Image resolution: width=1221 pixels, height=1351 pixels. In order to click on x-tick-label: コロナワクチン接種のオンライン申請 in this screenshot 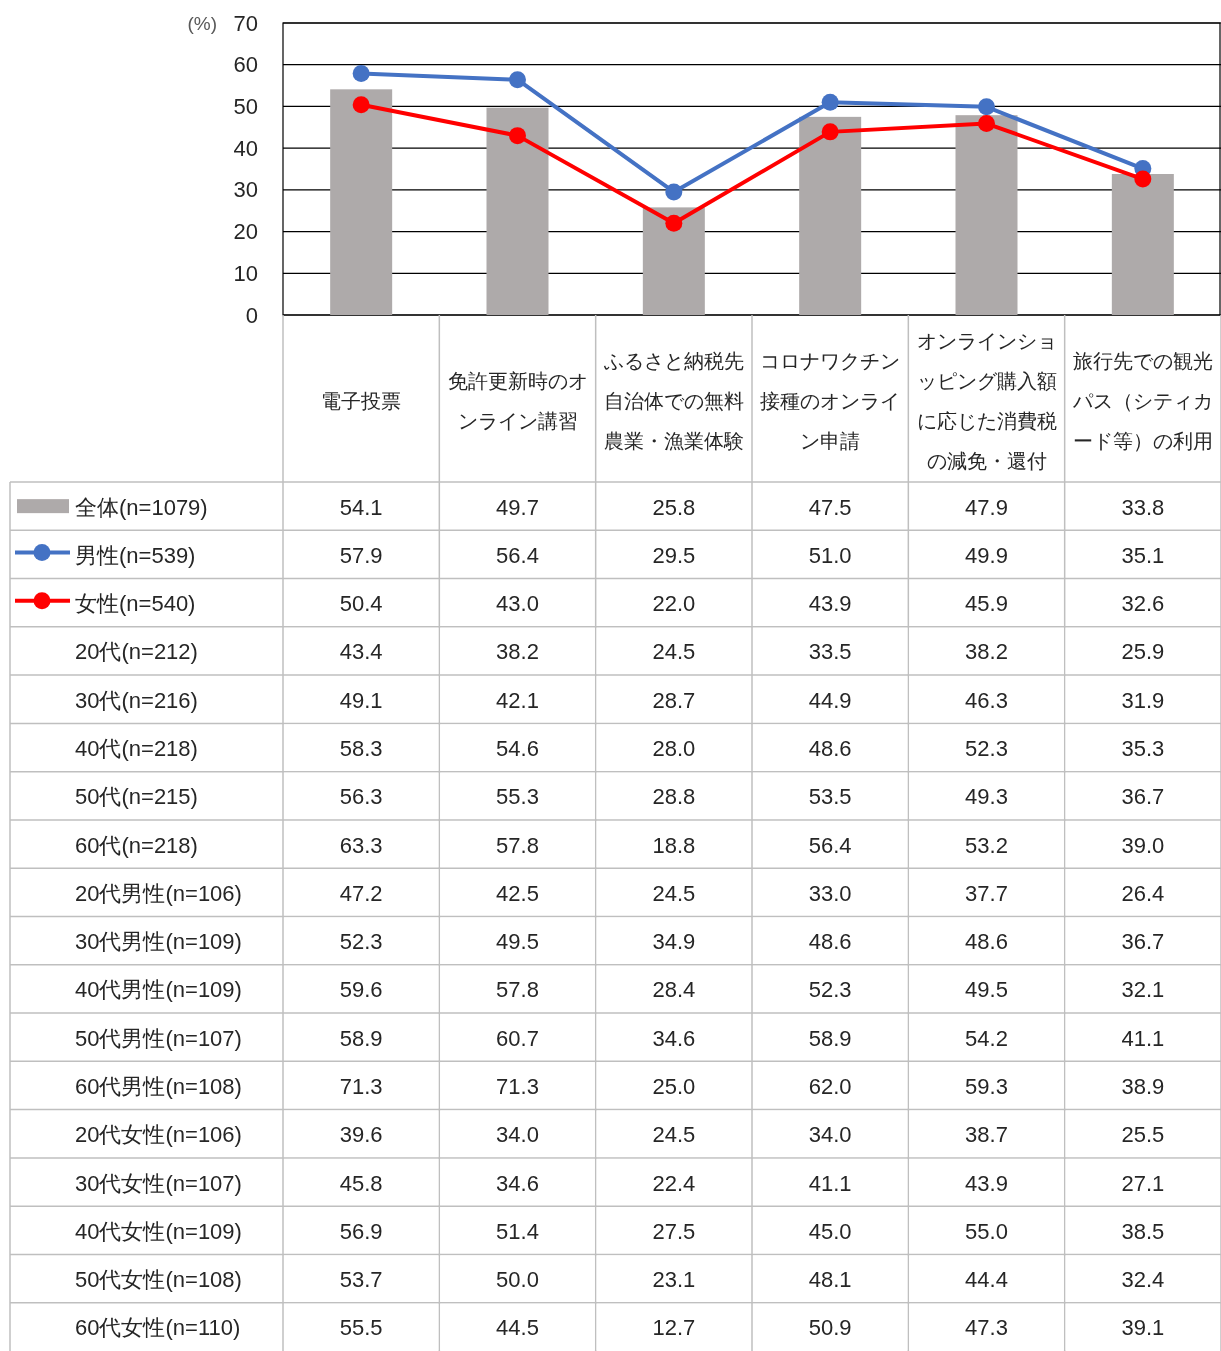, I will do `click(830, 400)`.